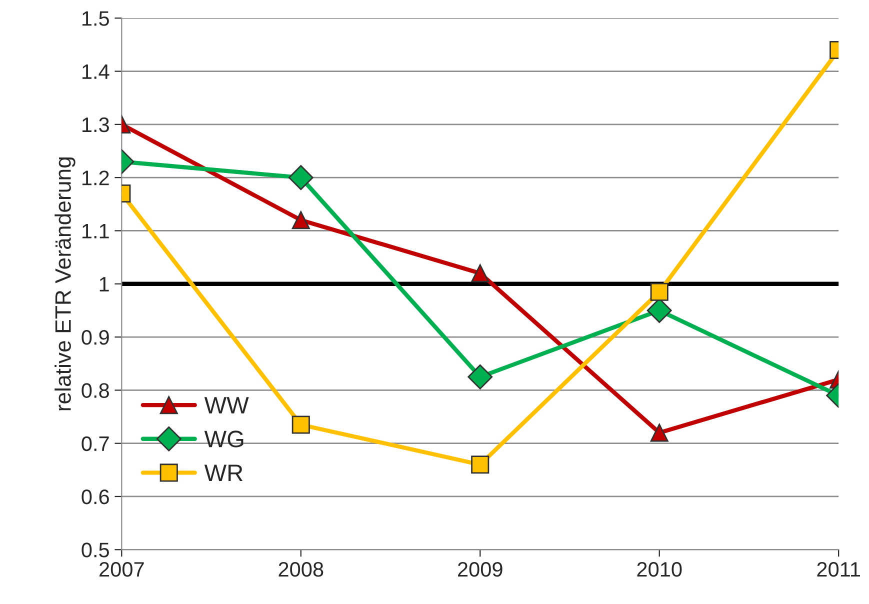 The width and height of the screenshot is (869, 604). Describe the element at coordinates (226, 405) in the screenshot. I see `legend-label: WW` at that location.